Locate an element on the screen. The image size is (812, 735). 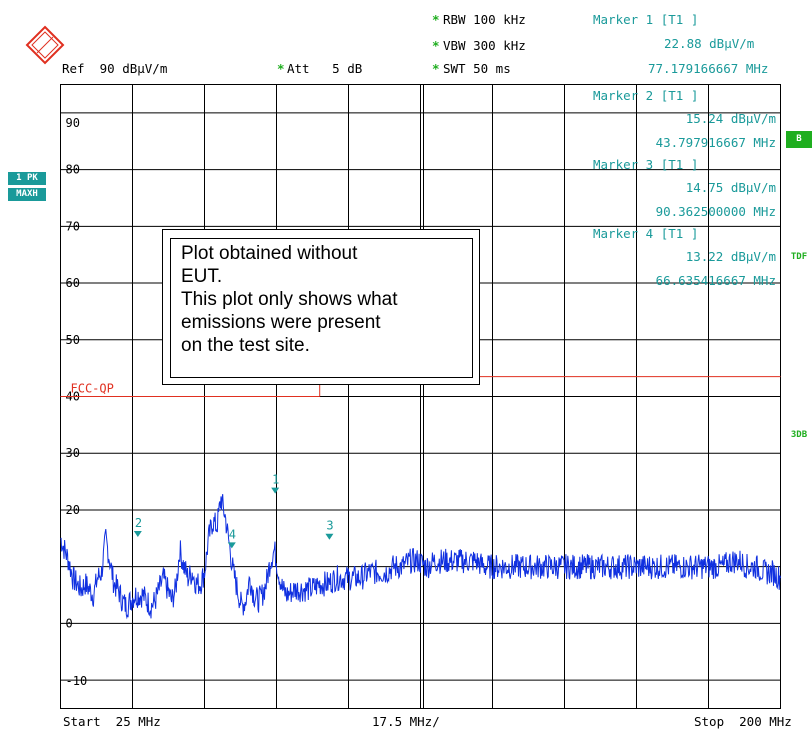
y-tick-label: 0 is located at coordinates (69, 623).